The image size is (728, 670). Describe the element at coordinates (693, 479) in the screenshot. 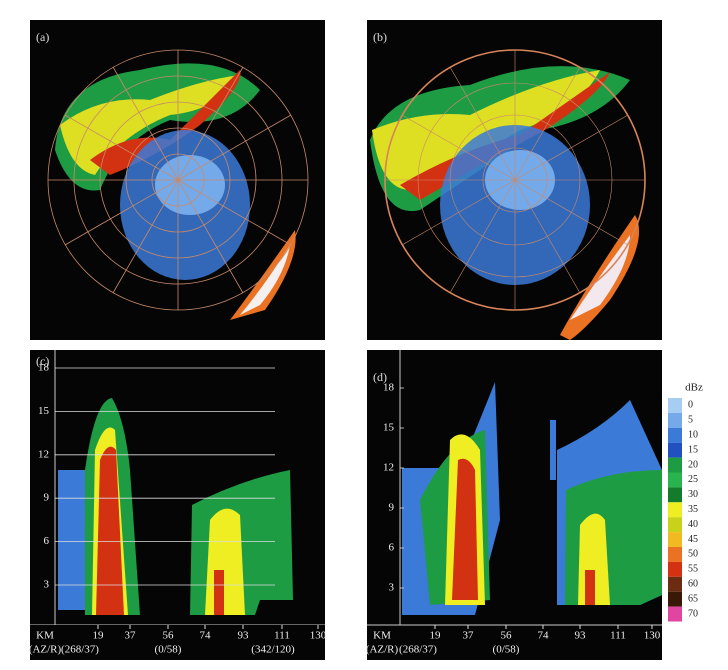

I see `legend-label: 25` at that location.